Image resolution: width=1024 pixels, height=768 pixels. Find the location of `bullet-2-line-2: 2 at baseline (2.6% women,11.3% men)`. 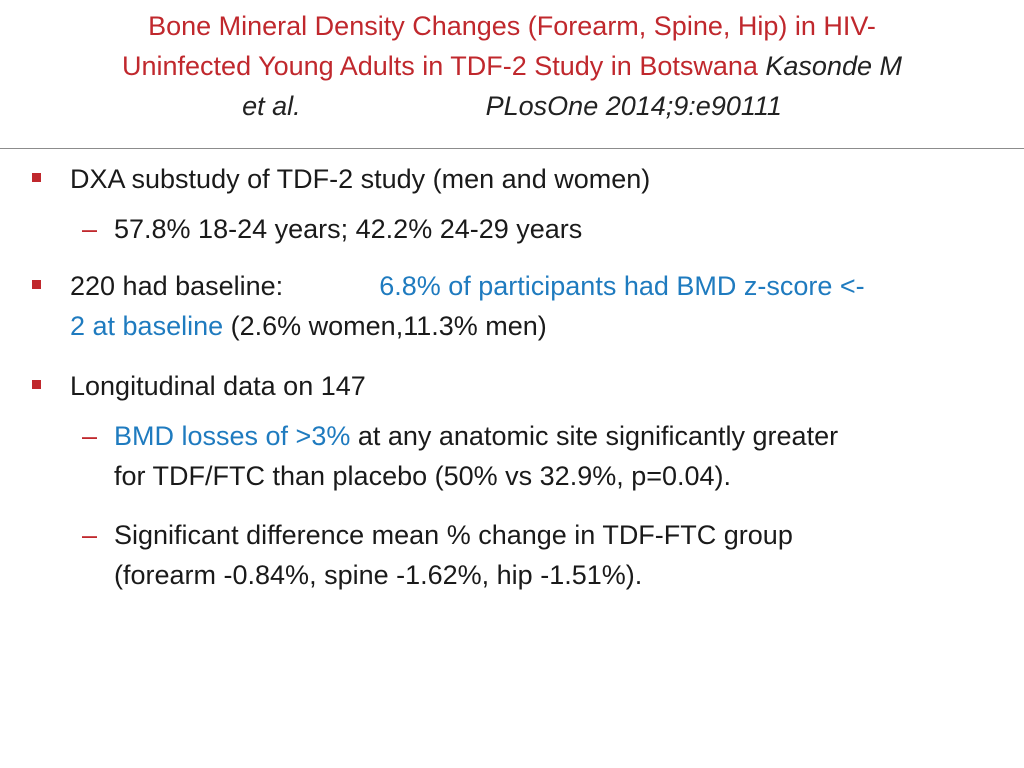

bullet-2-line-2: 2 at baseline (2.6% women,11.3% men) is located at coordinates (530, 326).